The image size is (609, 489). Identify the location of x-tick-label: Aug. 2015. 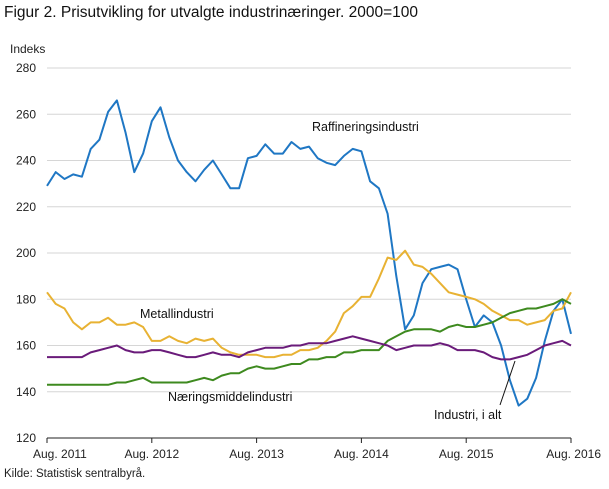
(466, 454).